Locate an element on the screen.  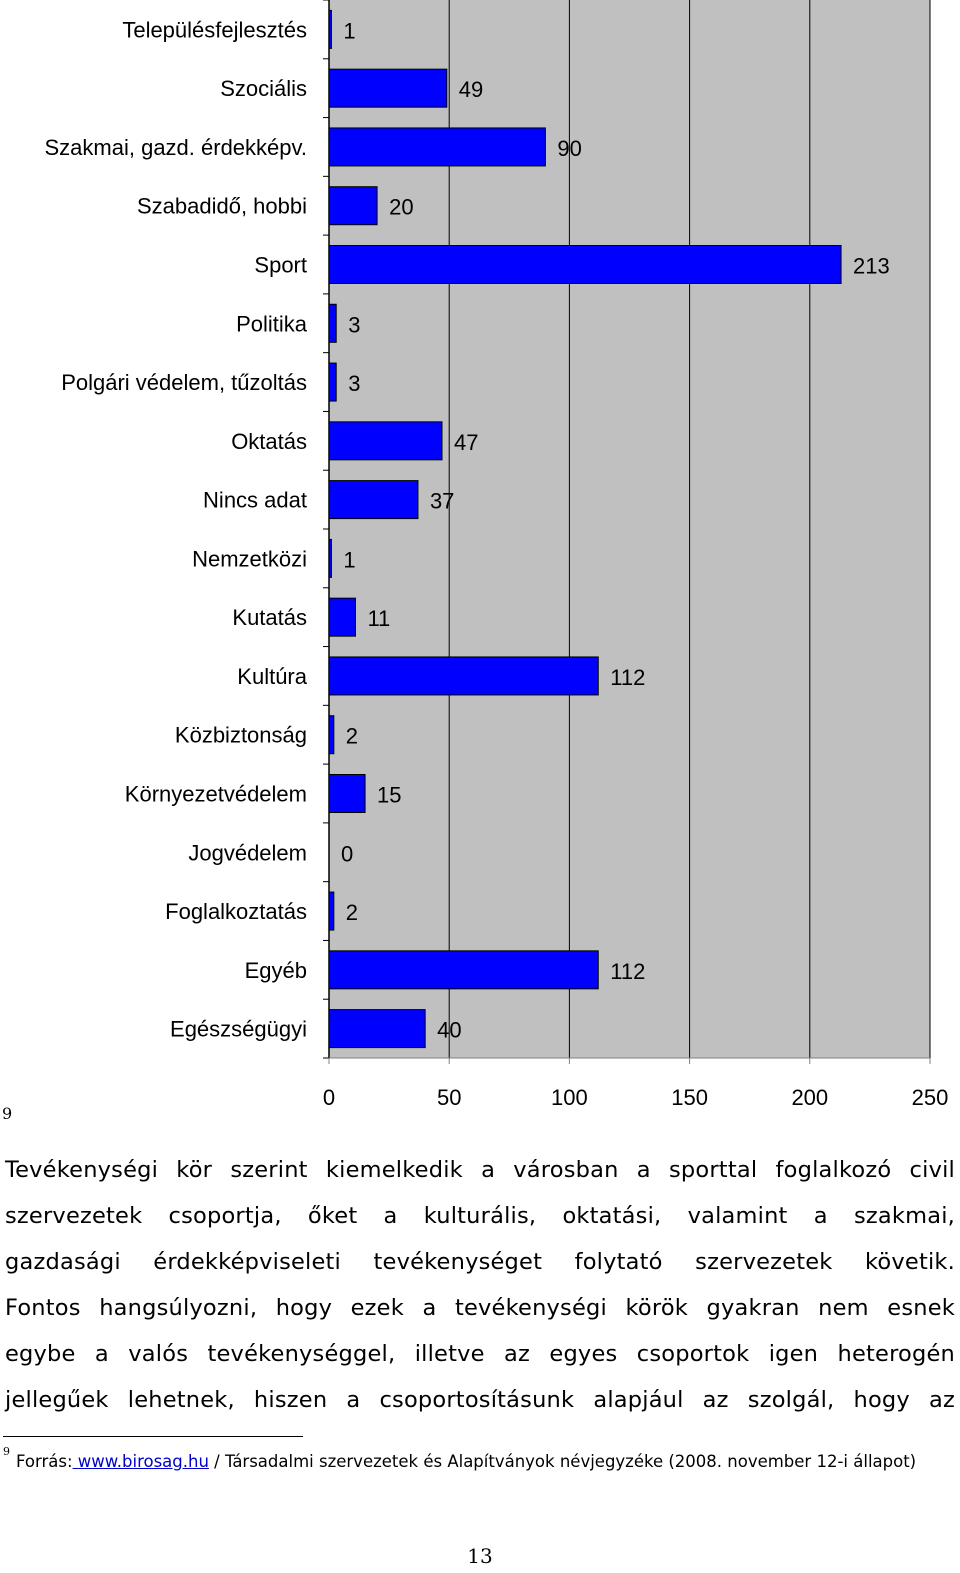
category-label: Egyéb is located at coordinates (276, 970).